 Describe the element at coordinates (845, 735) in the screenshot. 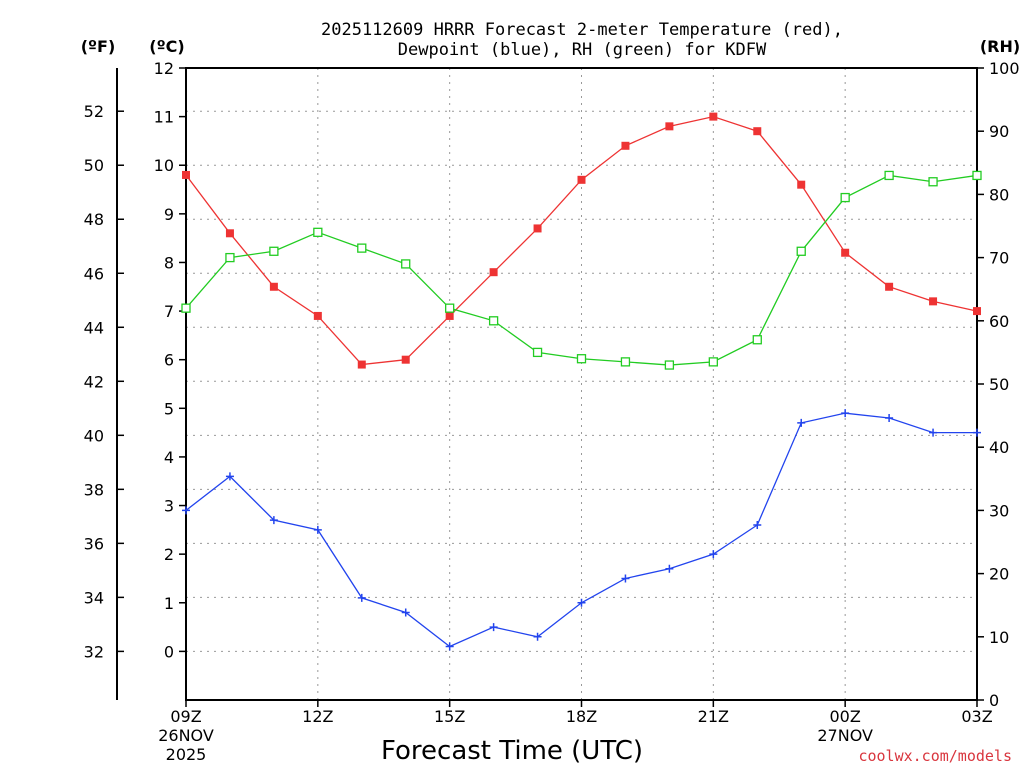

I see `x-tick-date-label: 27NOV` at that location.